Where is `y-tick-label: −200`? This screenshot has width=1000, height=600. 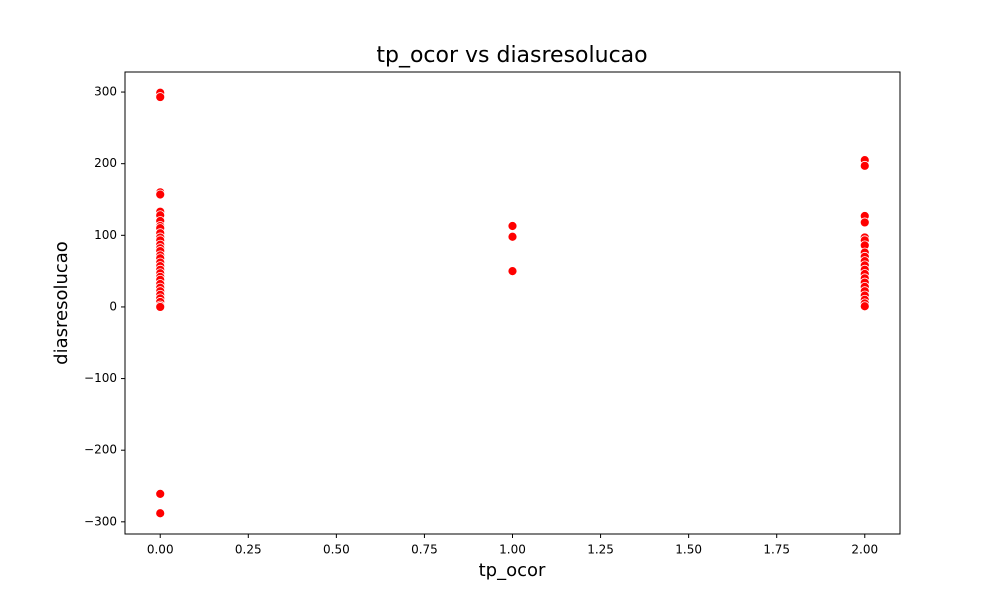
y-tick-label: −200 is located at coordinates (100, 450).